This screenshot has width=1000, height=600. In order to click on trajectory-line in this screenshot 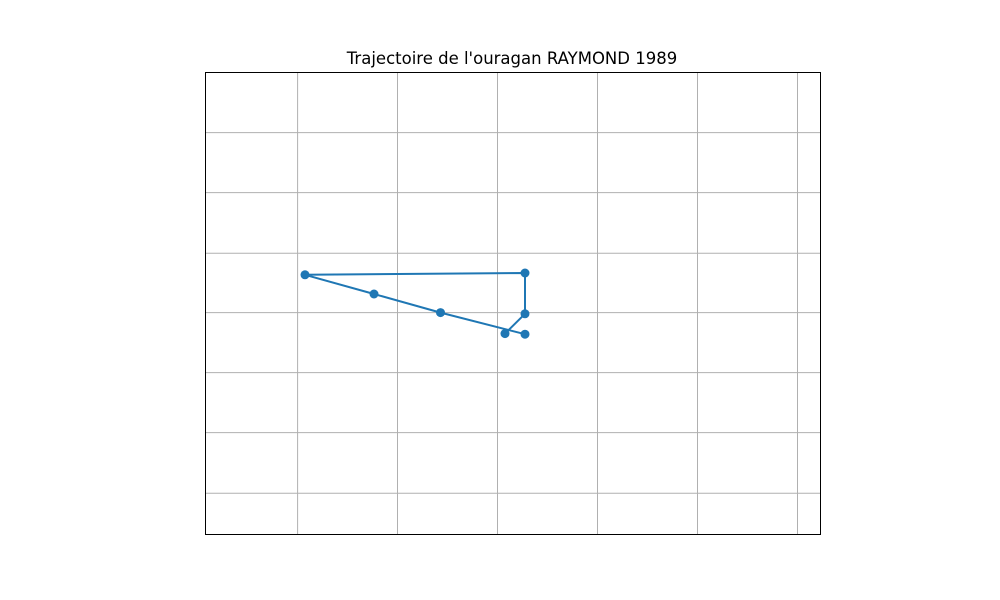, I will do `click(415, 304)`.